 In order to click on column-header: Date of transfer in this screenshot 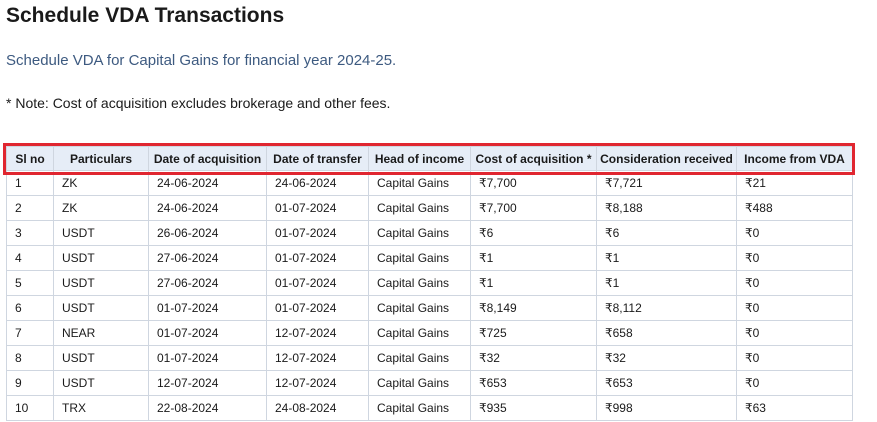, I will do `click(317, 158)`.